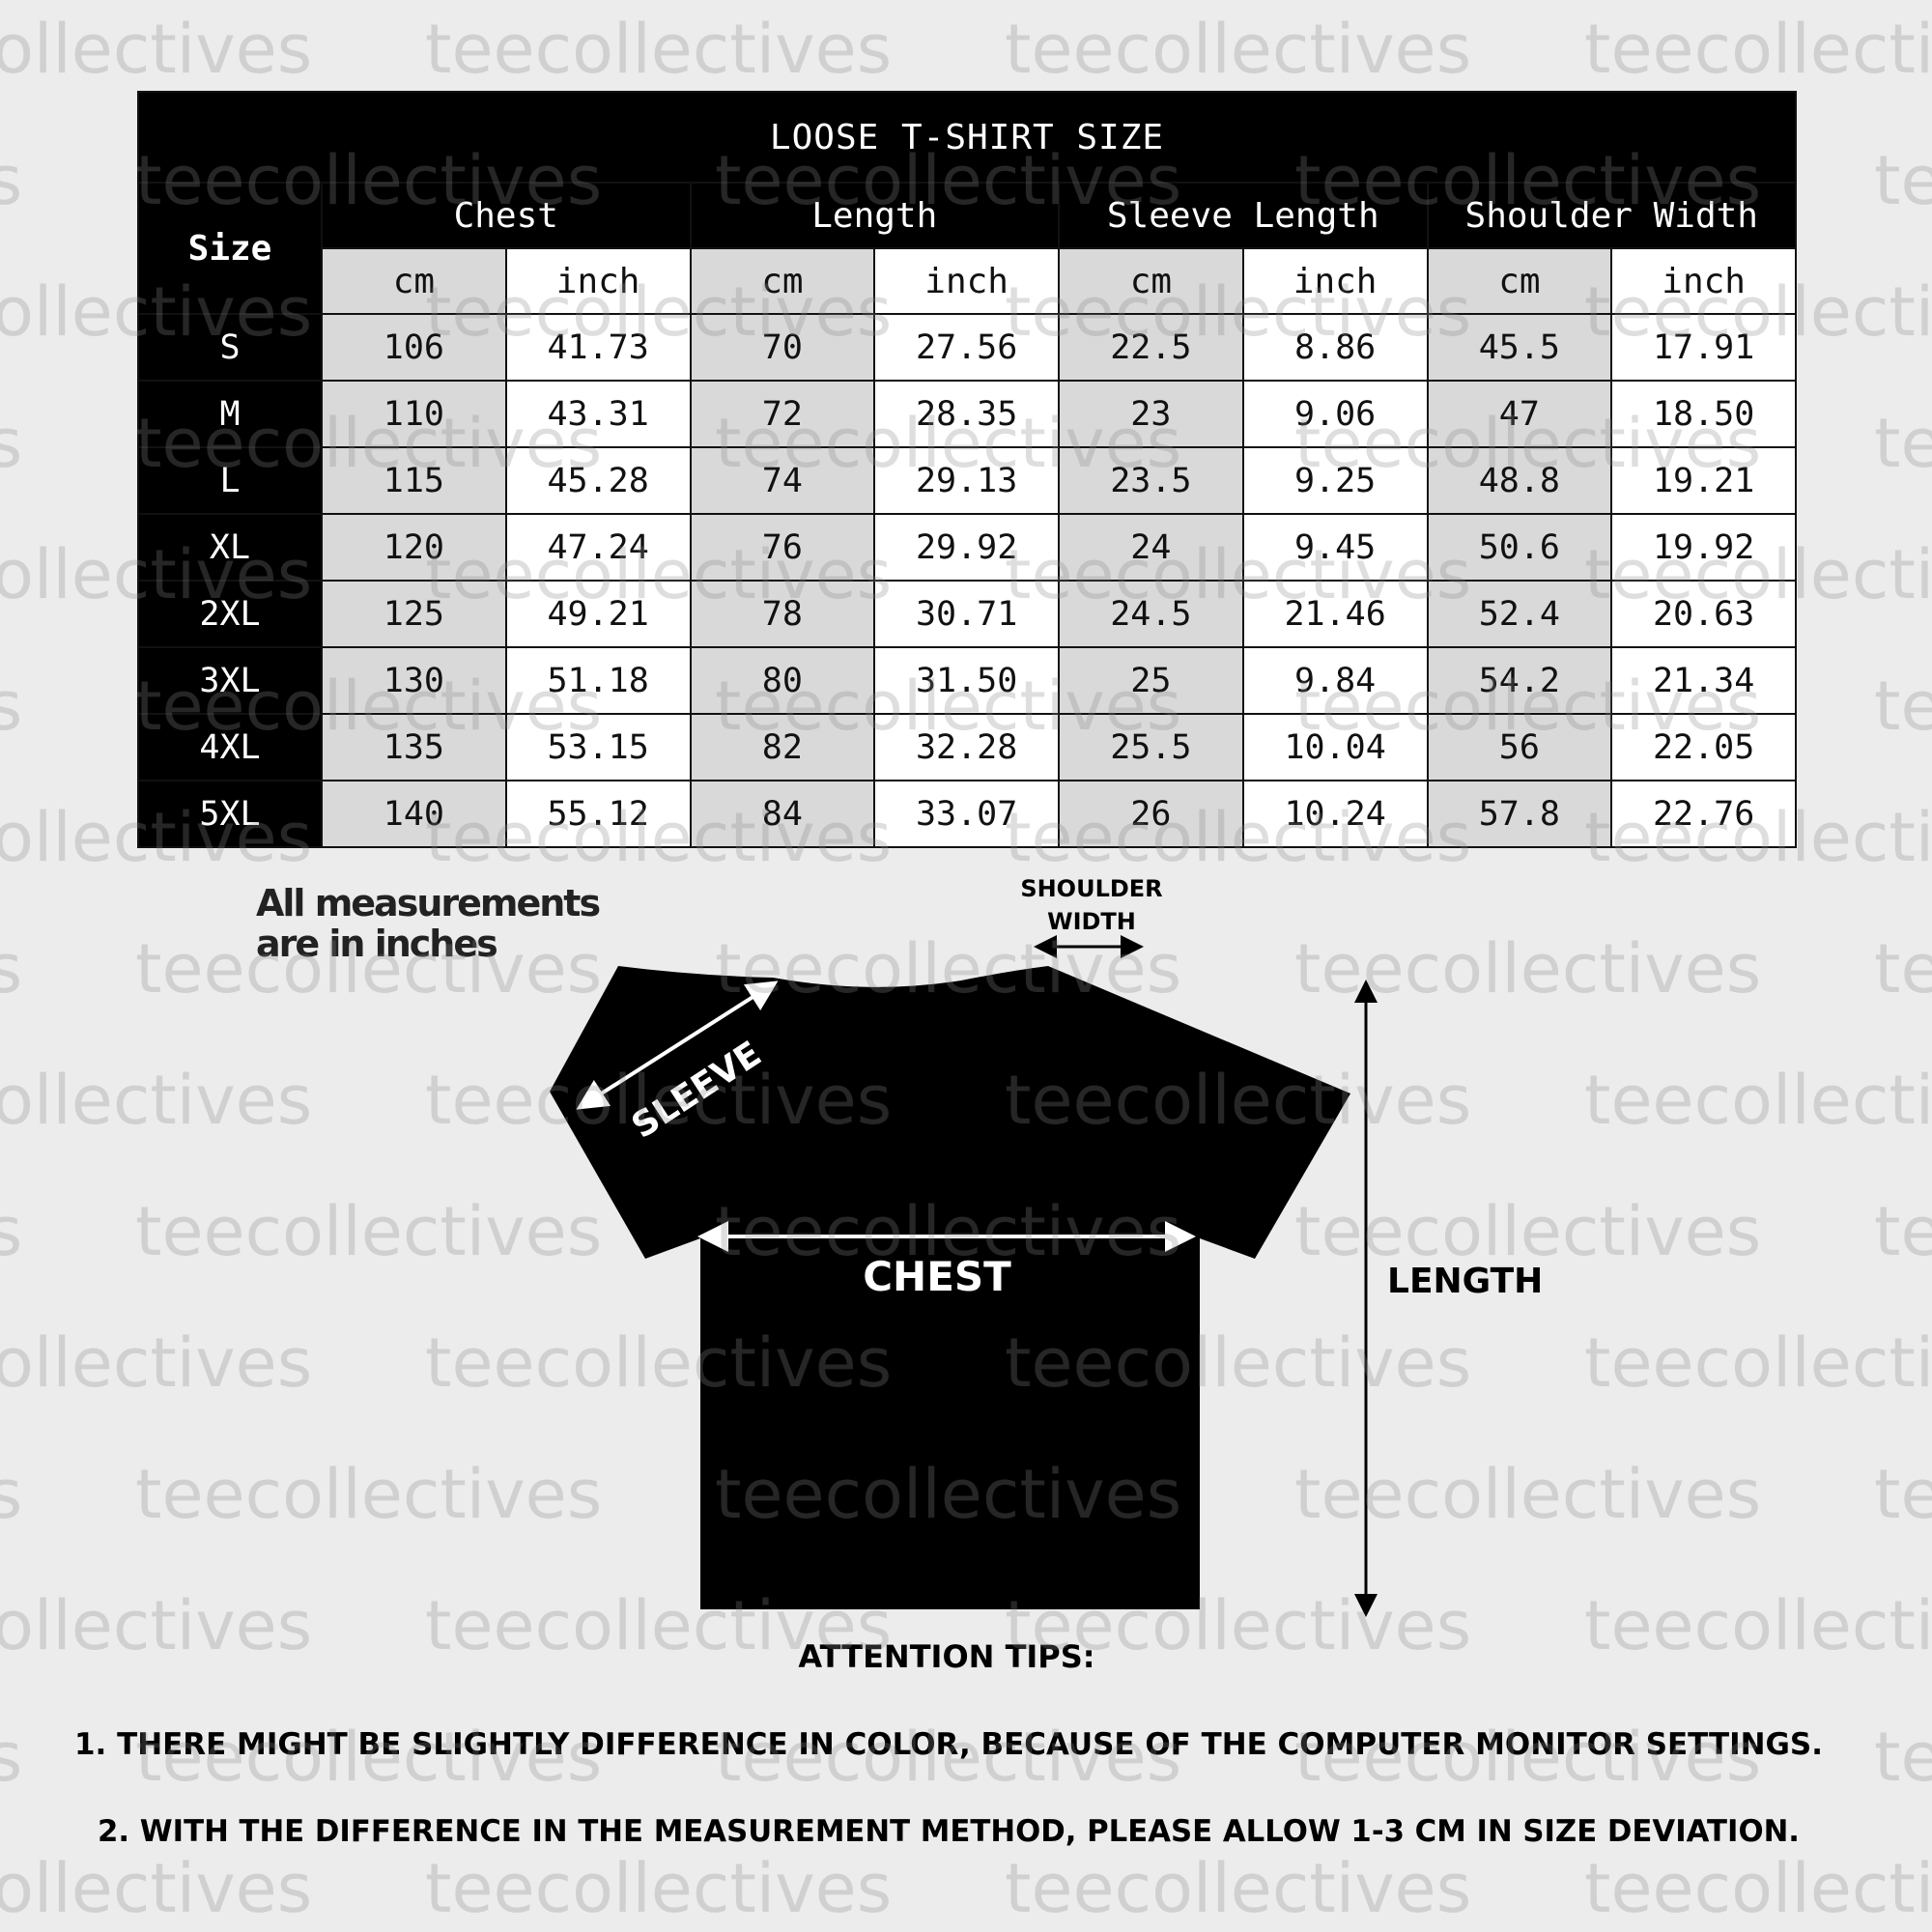 Image resolution: width=1932 pixels, height=1932 pixels. What do you see at coordinates (1519, 480) in the screenshot?
I see `measurement-cell: 48.8` at bounding box center [1519, 480].